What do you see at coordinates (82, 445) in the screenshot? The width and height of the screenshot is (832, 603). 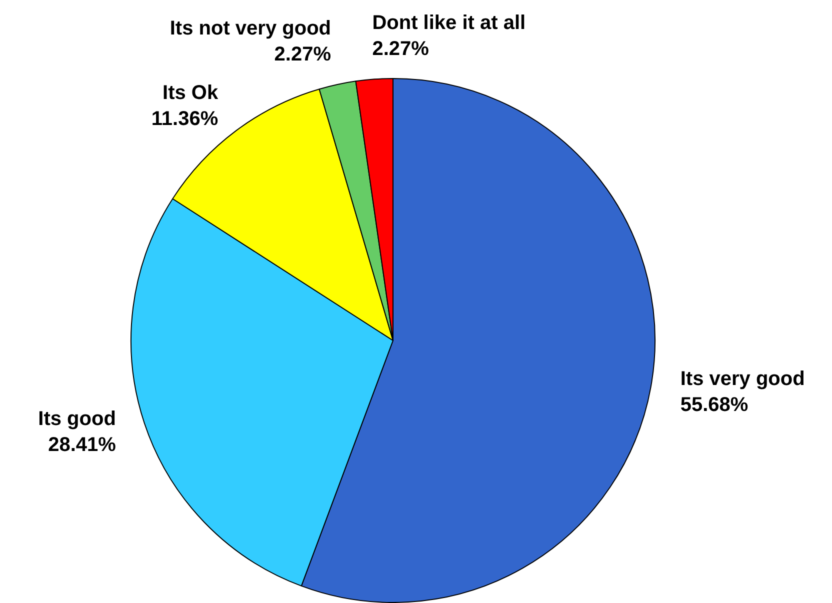 I see `data-label: 28.41%` at bounding box center [82, 445].